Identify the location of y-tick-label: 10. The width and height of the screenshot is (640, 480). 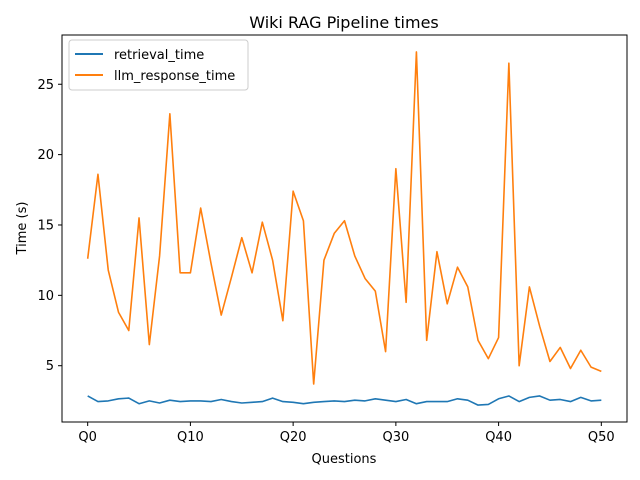
(45, 296).